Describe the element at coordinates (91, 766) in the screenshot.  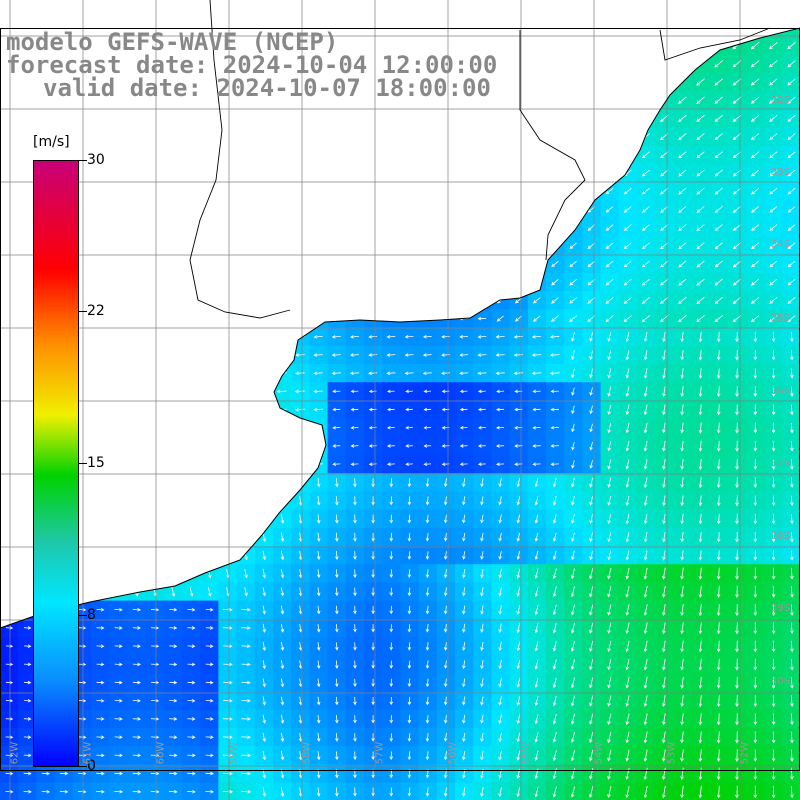
I see `colorbar-tick-label: 0` at that location.